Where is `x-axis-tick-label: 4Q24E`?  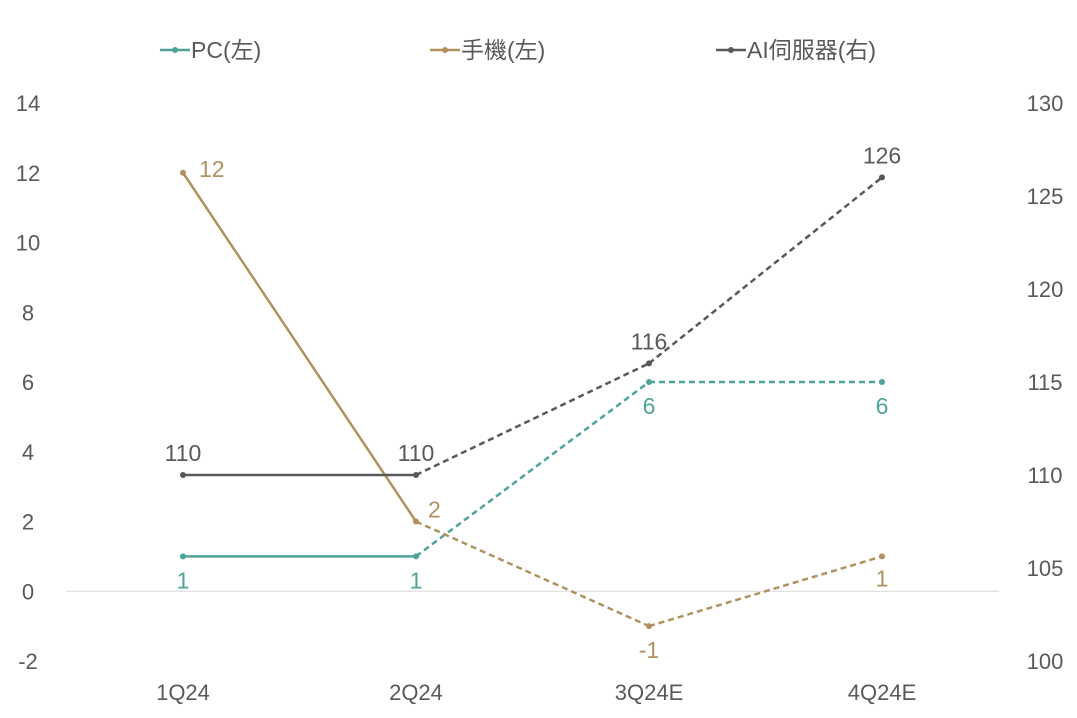 x-axis-tick-label: 4Q24E is located at coordinates (882, 692).